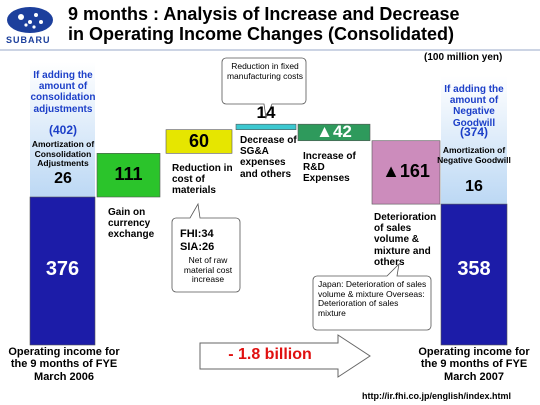 This screenshot has height=405, width=540. I want to click on value-label: 111, so click(128, 174).